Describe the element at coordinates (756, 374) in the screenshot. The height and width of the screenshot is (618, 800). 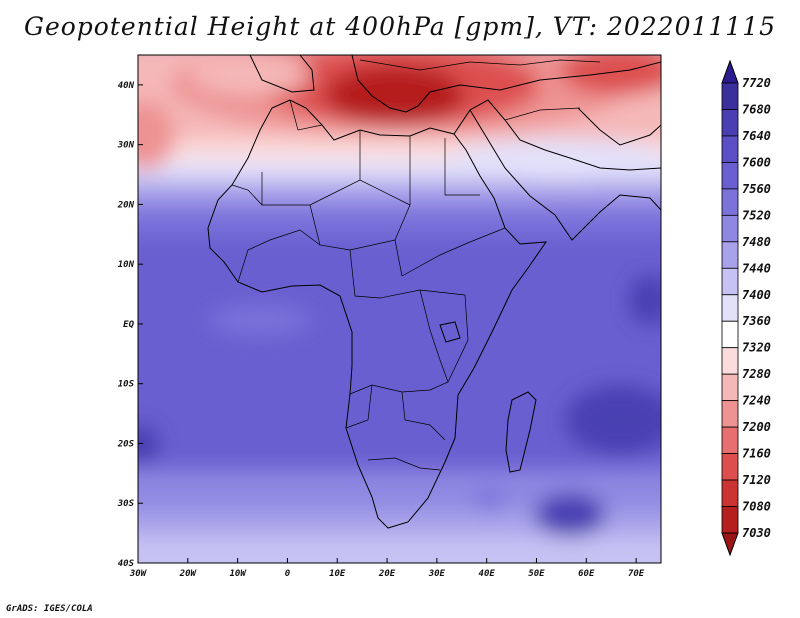
I see `colorbar-label: 7280` at that location.